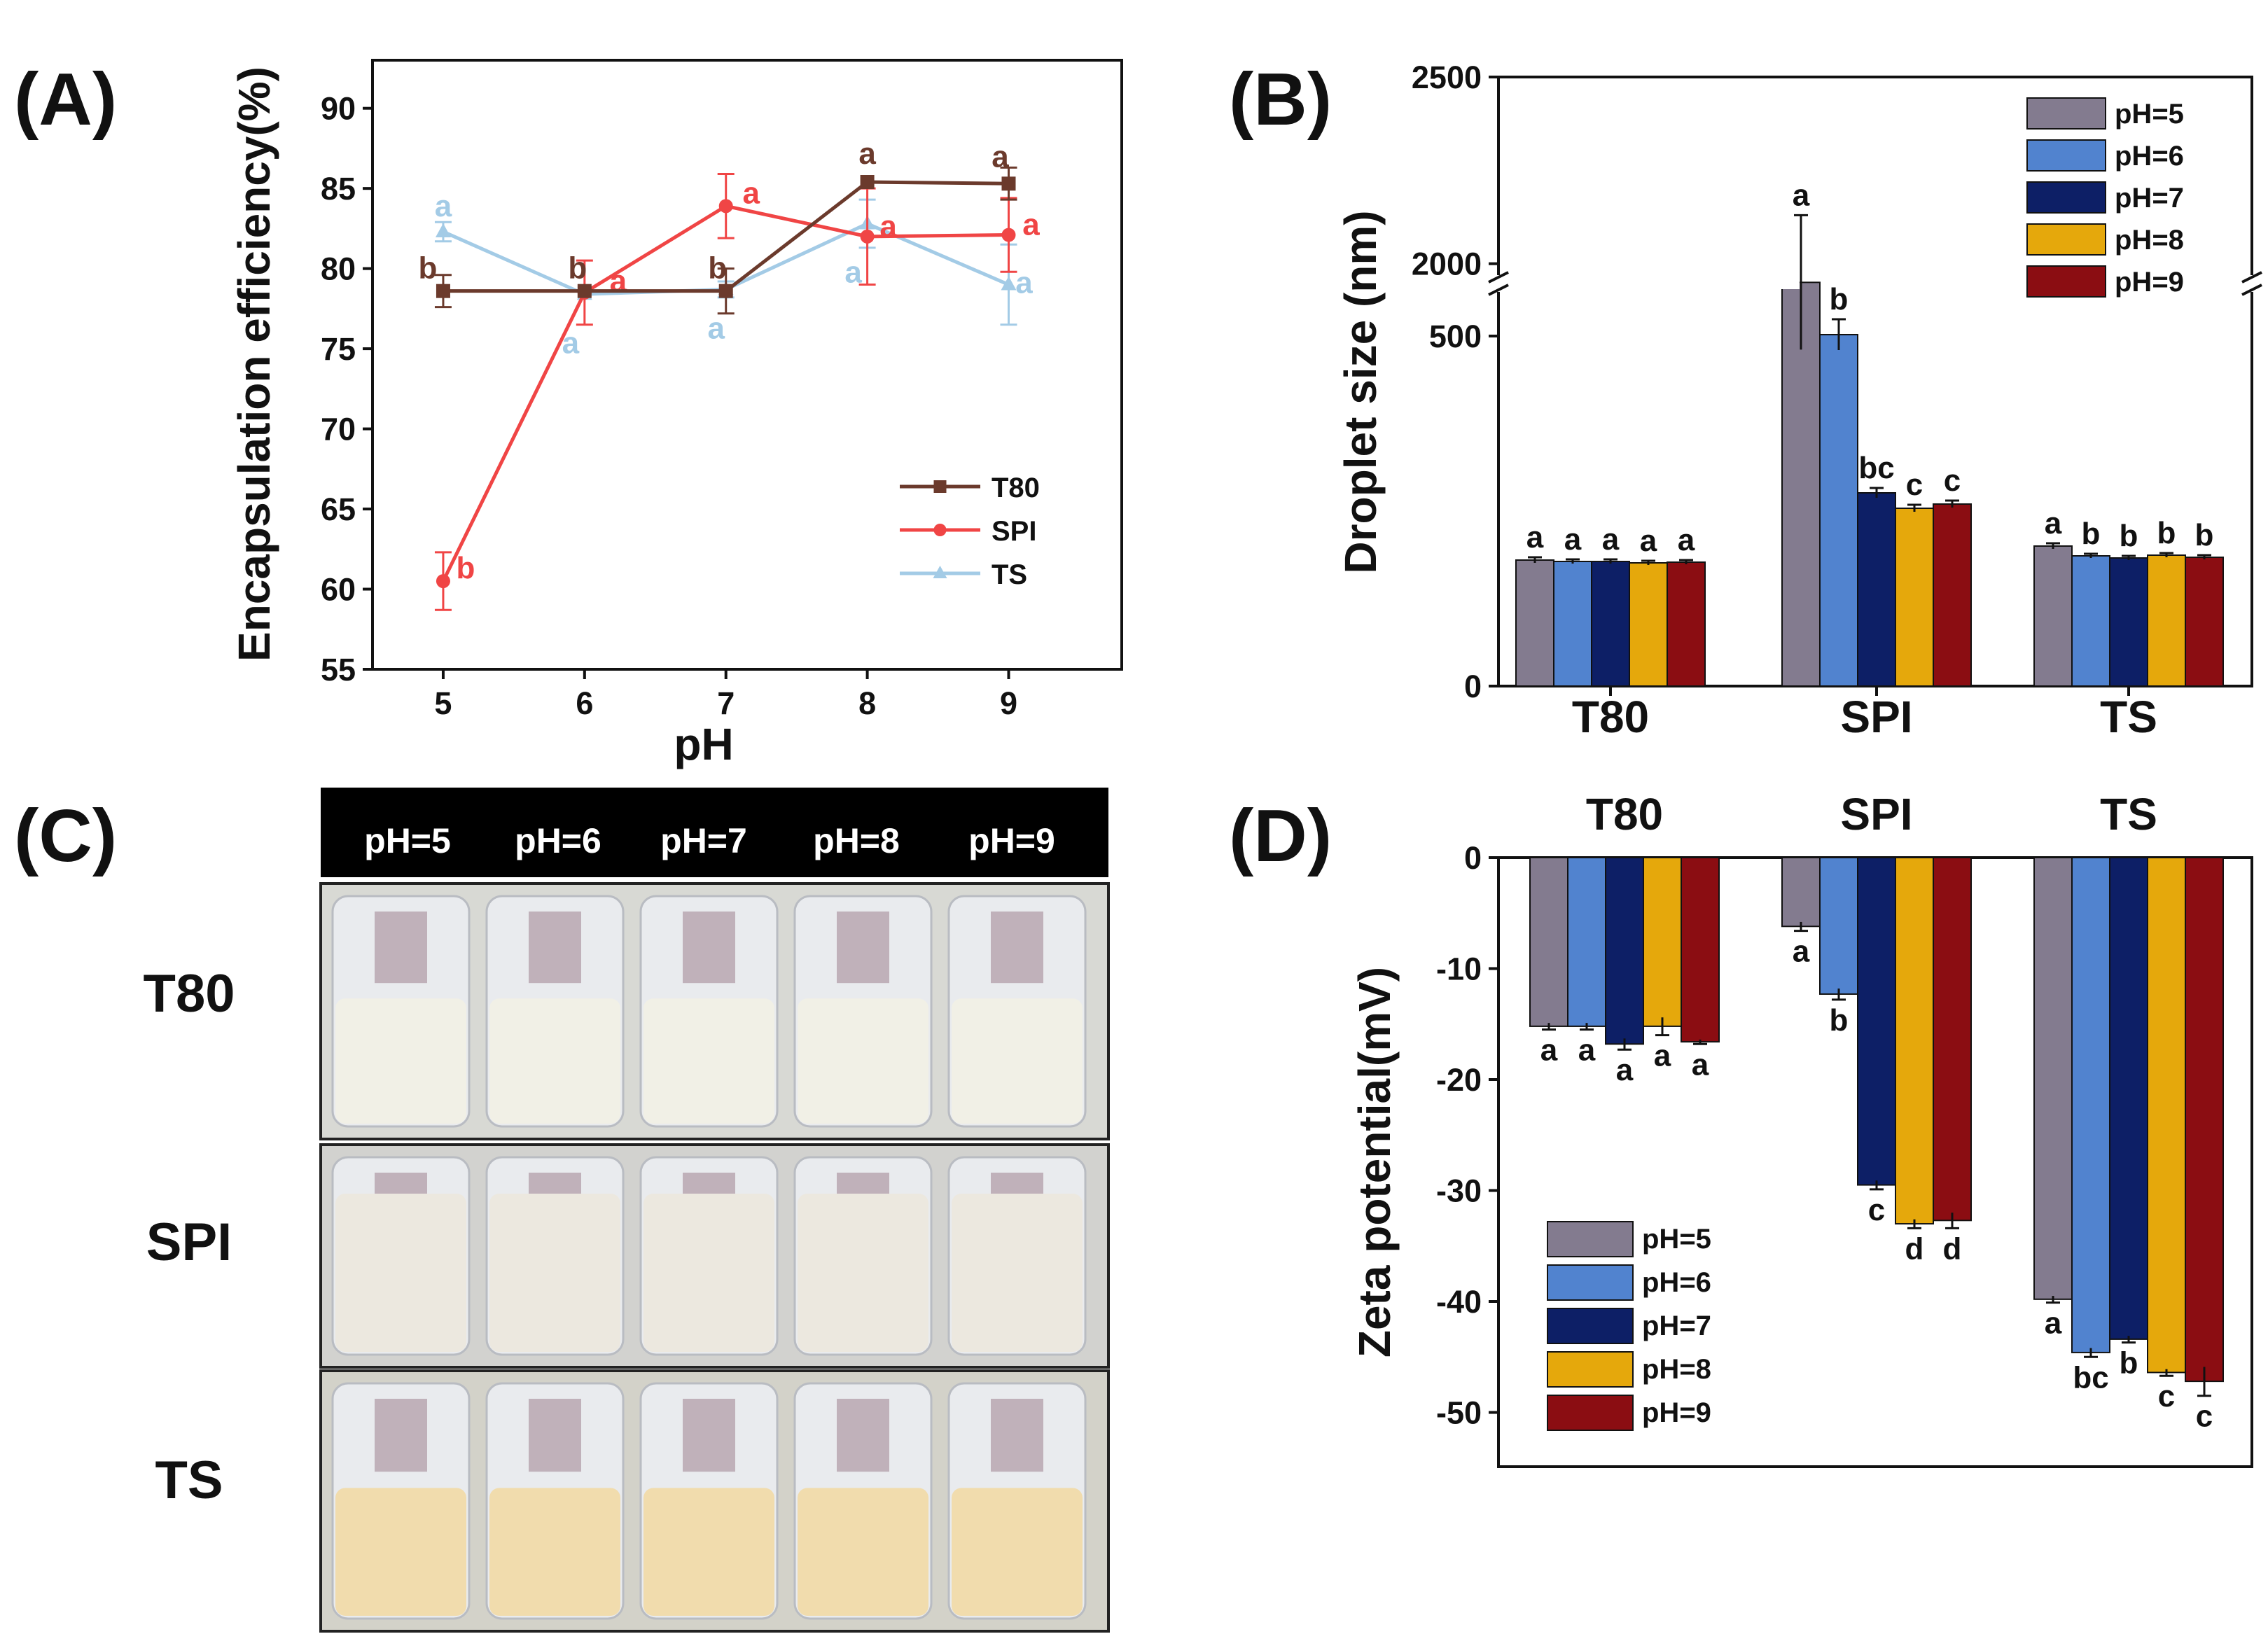 The width and height of the screenshot is (2268, 1648). I want to click on chart-d-ytick-label: -40, so click(1459, 1302).